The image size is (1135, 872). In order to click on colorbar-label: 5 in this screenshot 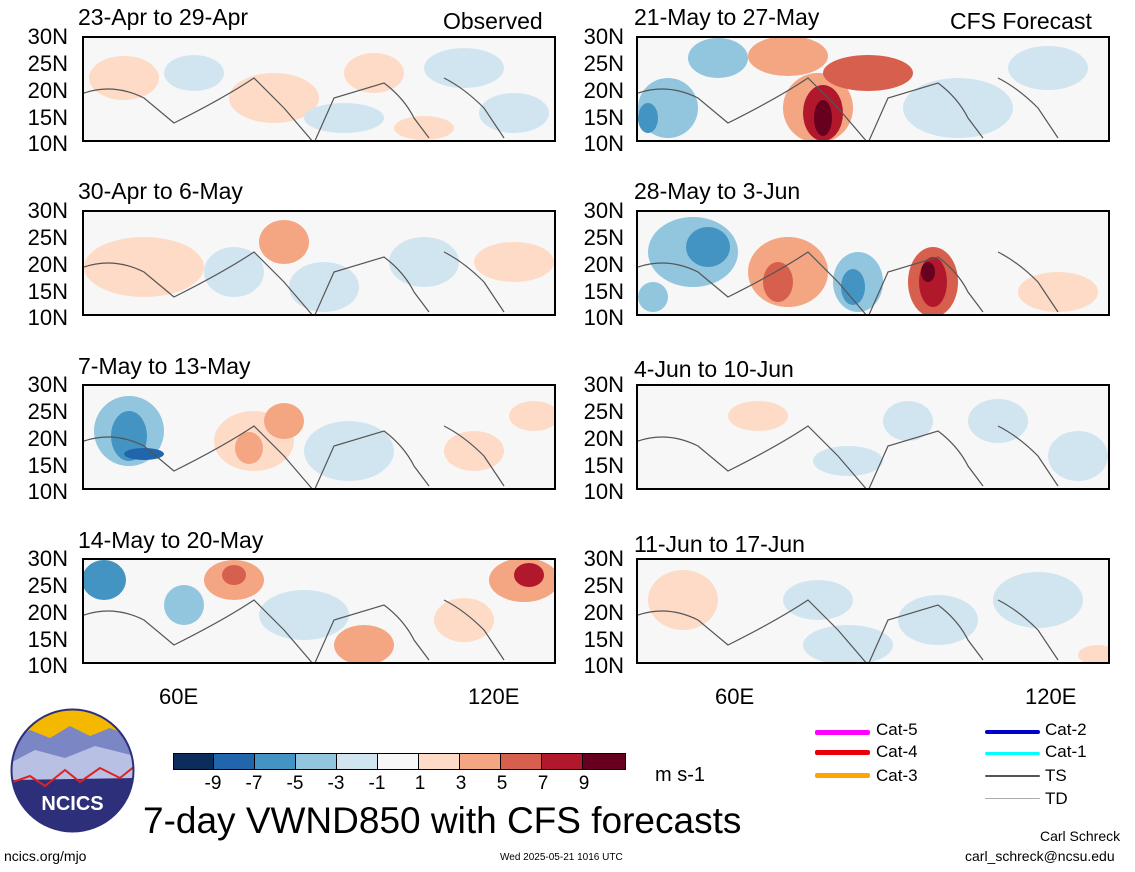, I will do `click(502, 783)`.